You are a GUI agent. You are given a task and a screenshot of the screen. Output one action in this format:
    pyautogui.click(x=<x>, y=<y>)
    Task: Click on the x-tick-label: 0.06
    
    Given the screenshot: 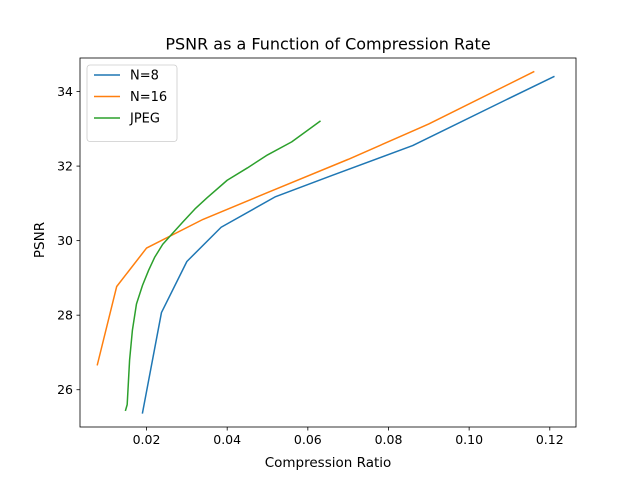 What is the action you would take?
    pyautogui.click(x=308, y=439)
    